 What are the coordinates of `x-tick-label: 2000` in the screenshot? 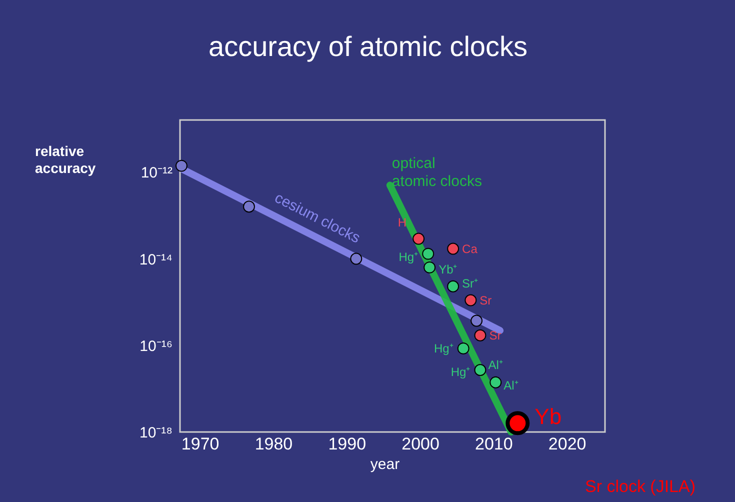 It's located at (421, 444).